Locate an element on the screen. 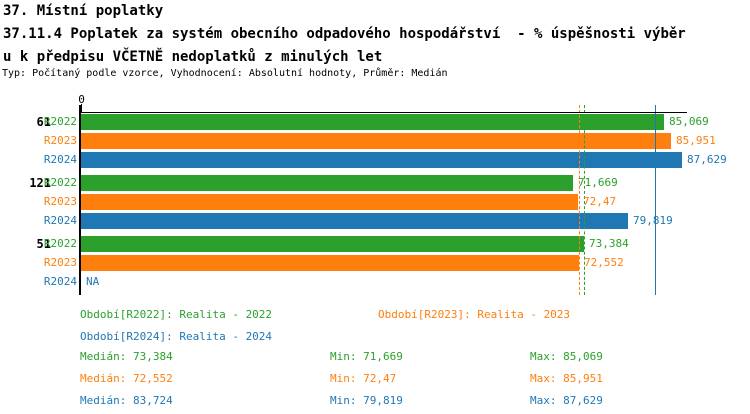 The image size is (750, 414). value-label: 73,384 is located at coordinates (609, 243).